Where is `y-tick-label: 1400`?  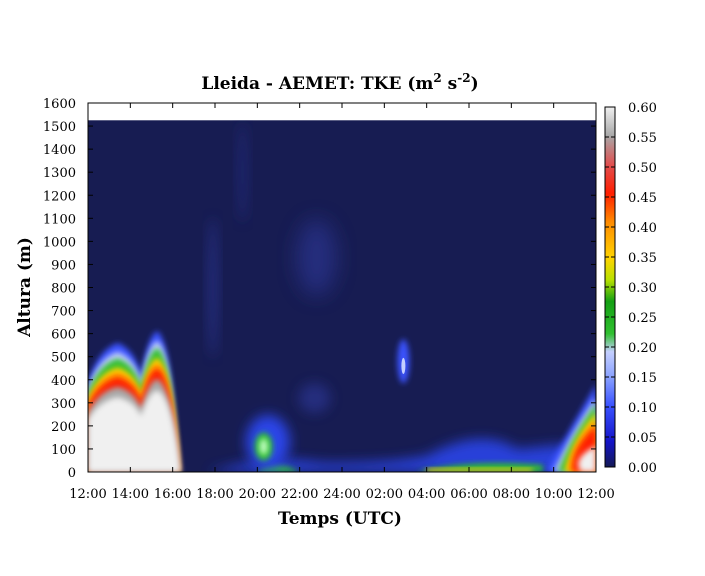 y-tick-label: 1400 is located at coordinates (59, 150).